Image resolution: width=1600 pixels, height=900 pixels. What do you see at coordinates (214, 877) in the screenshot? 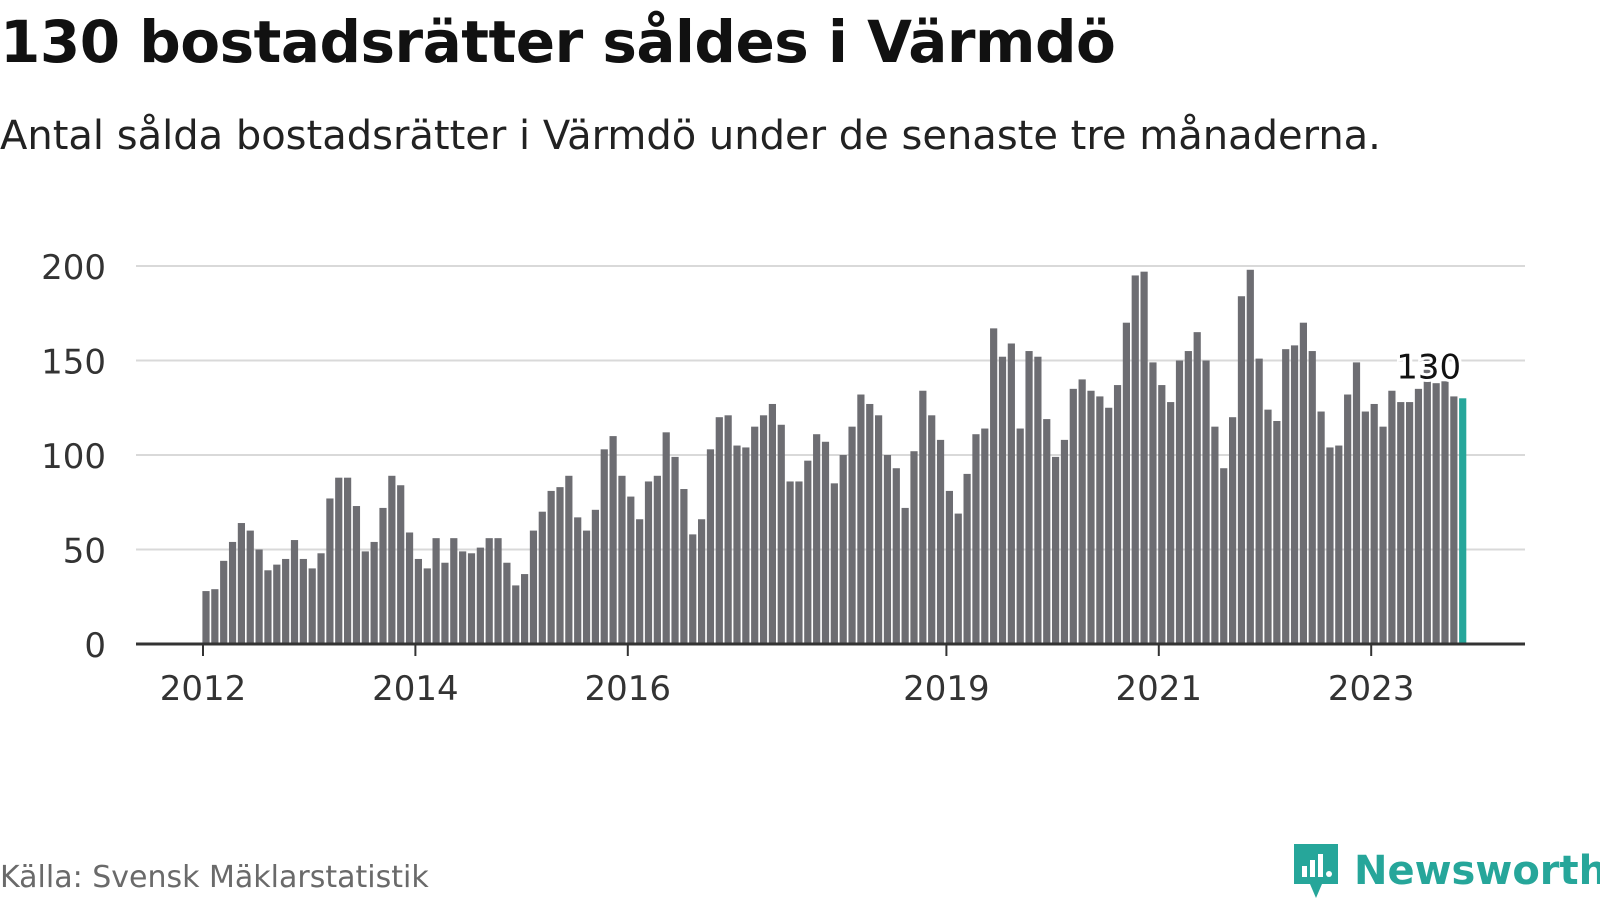
I see `source-note: Källa: Svensk Mäklarstatistik` at bounding box center [214, 877].